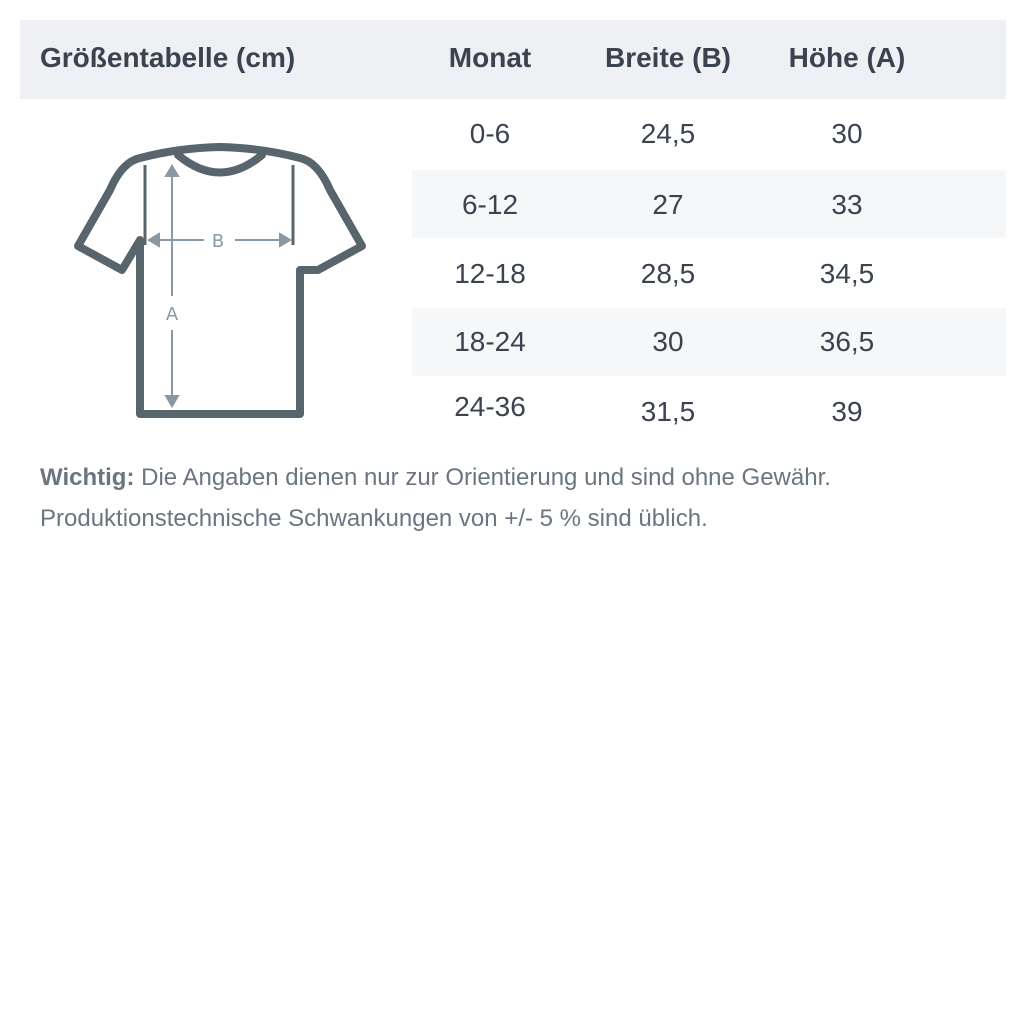 The width and height of the screenshot is (1024, 1024). I want to click on table-row: 18-24 30 36,5, so click(709, 342).